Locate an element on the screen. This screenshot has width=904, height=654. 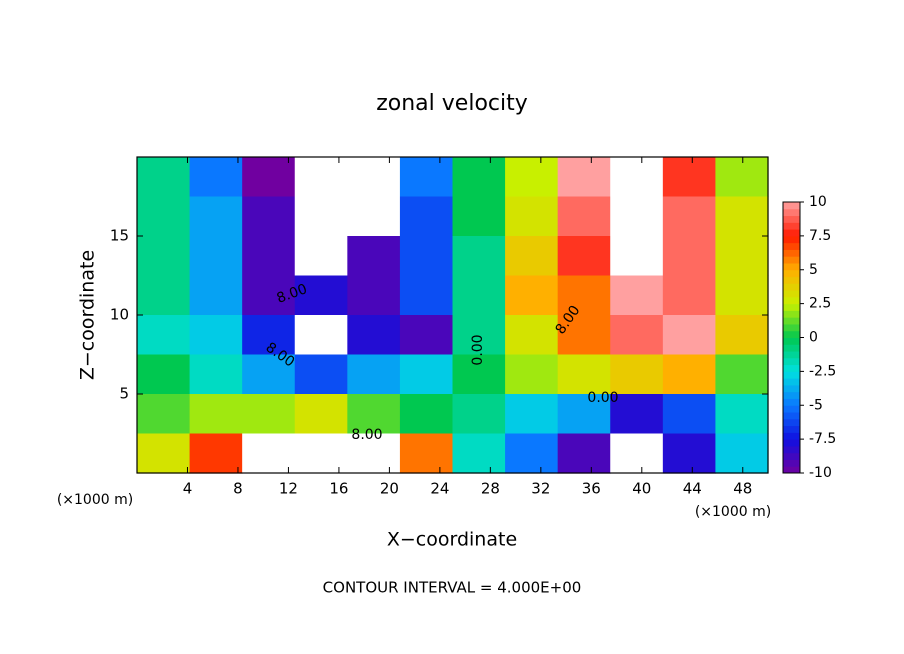
x-tick-label: 40 is located at coordinates (641, 489).